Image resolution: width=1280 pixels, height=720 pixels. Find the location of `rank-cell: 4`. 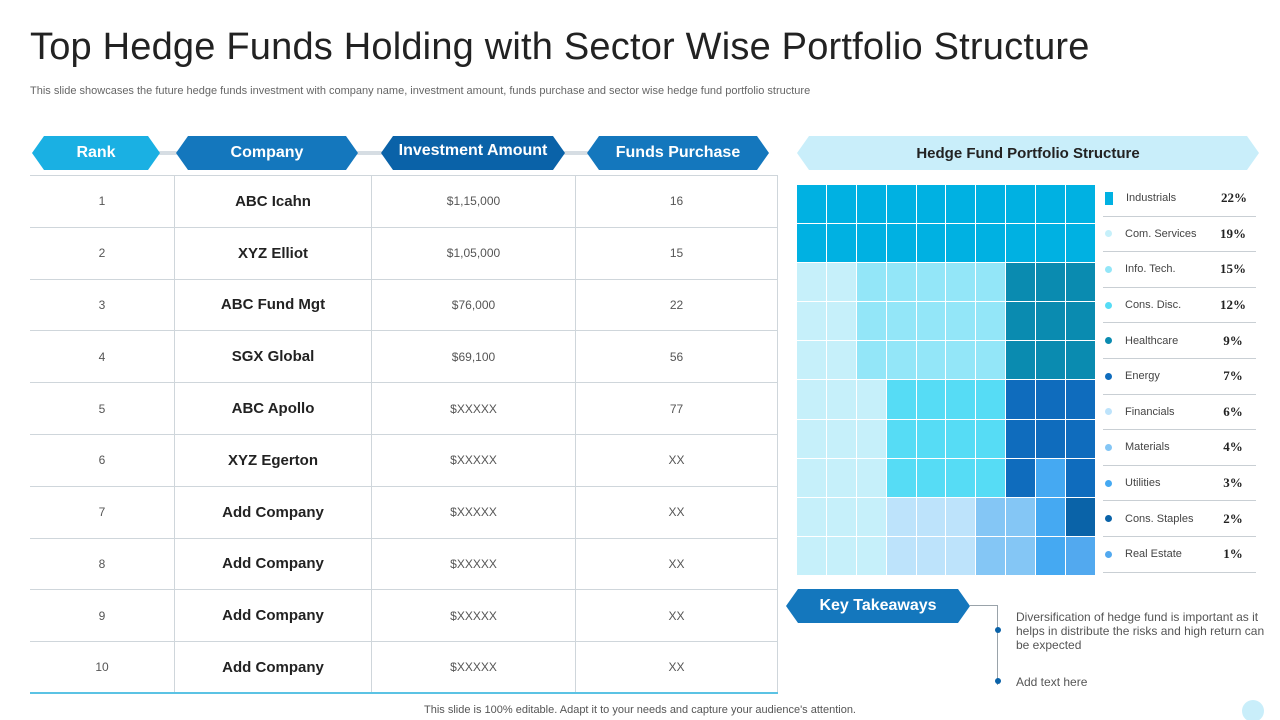

rank-cell: 4 is located at coordinates (102, 357).